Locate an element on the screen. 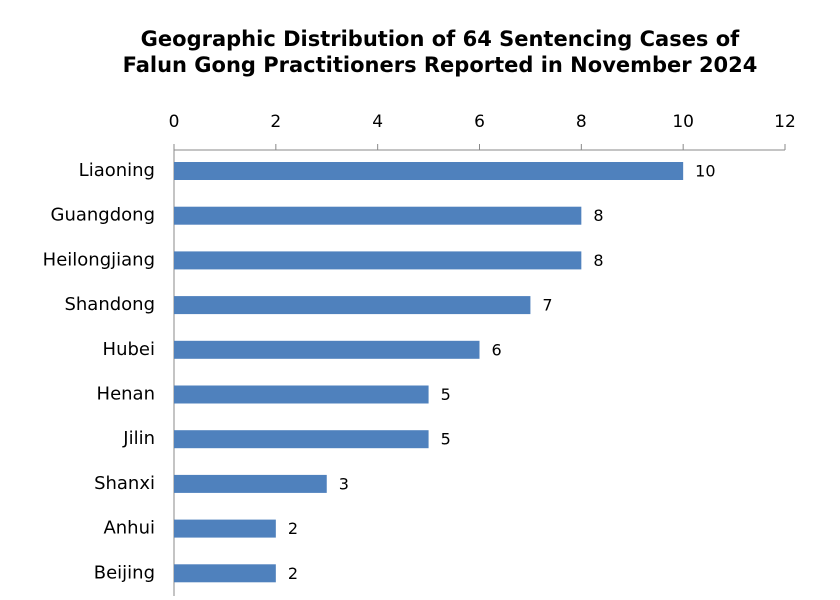 This screenshot has width=840, height=600. x-tick-label: 12 is located at coordinates (785, 122).